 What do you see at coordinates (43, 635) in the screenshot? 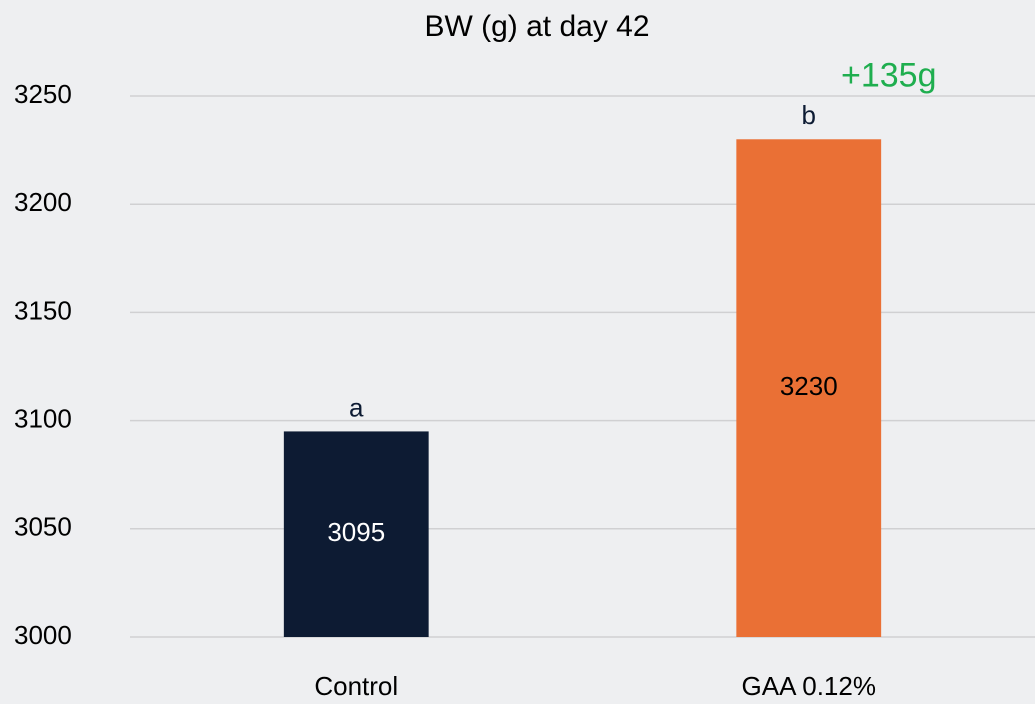
I see `y-tick-label: 3000` at bounding box center [43, 635].